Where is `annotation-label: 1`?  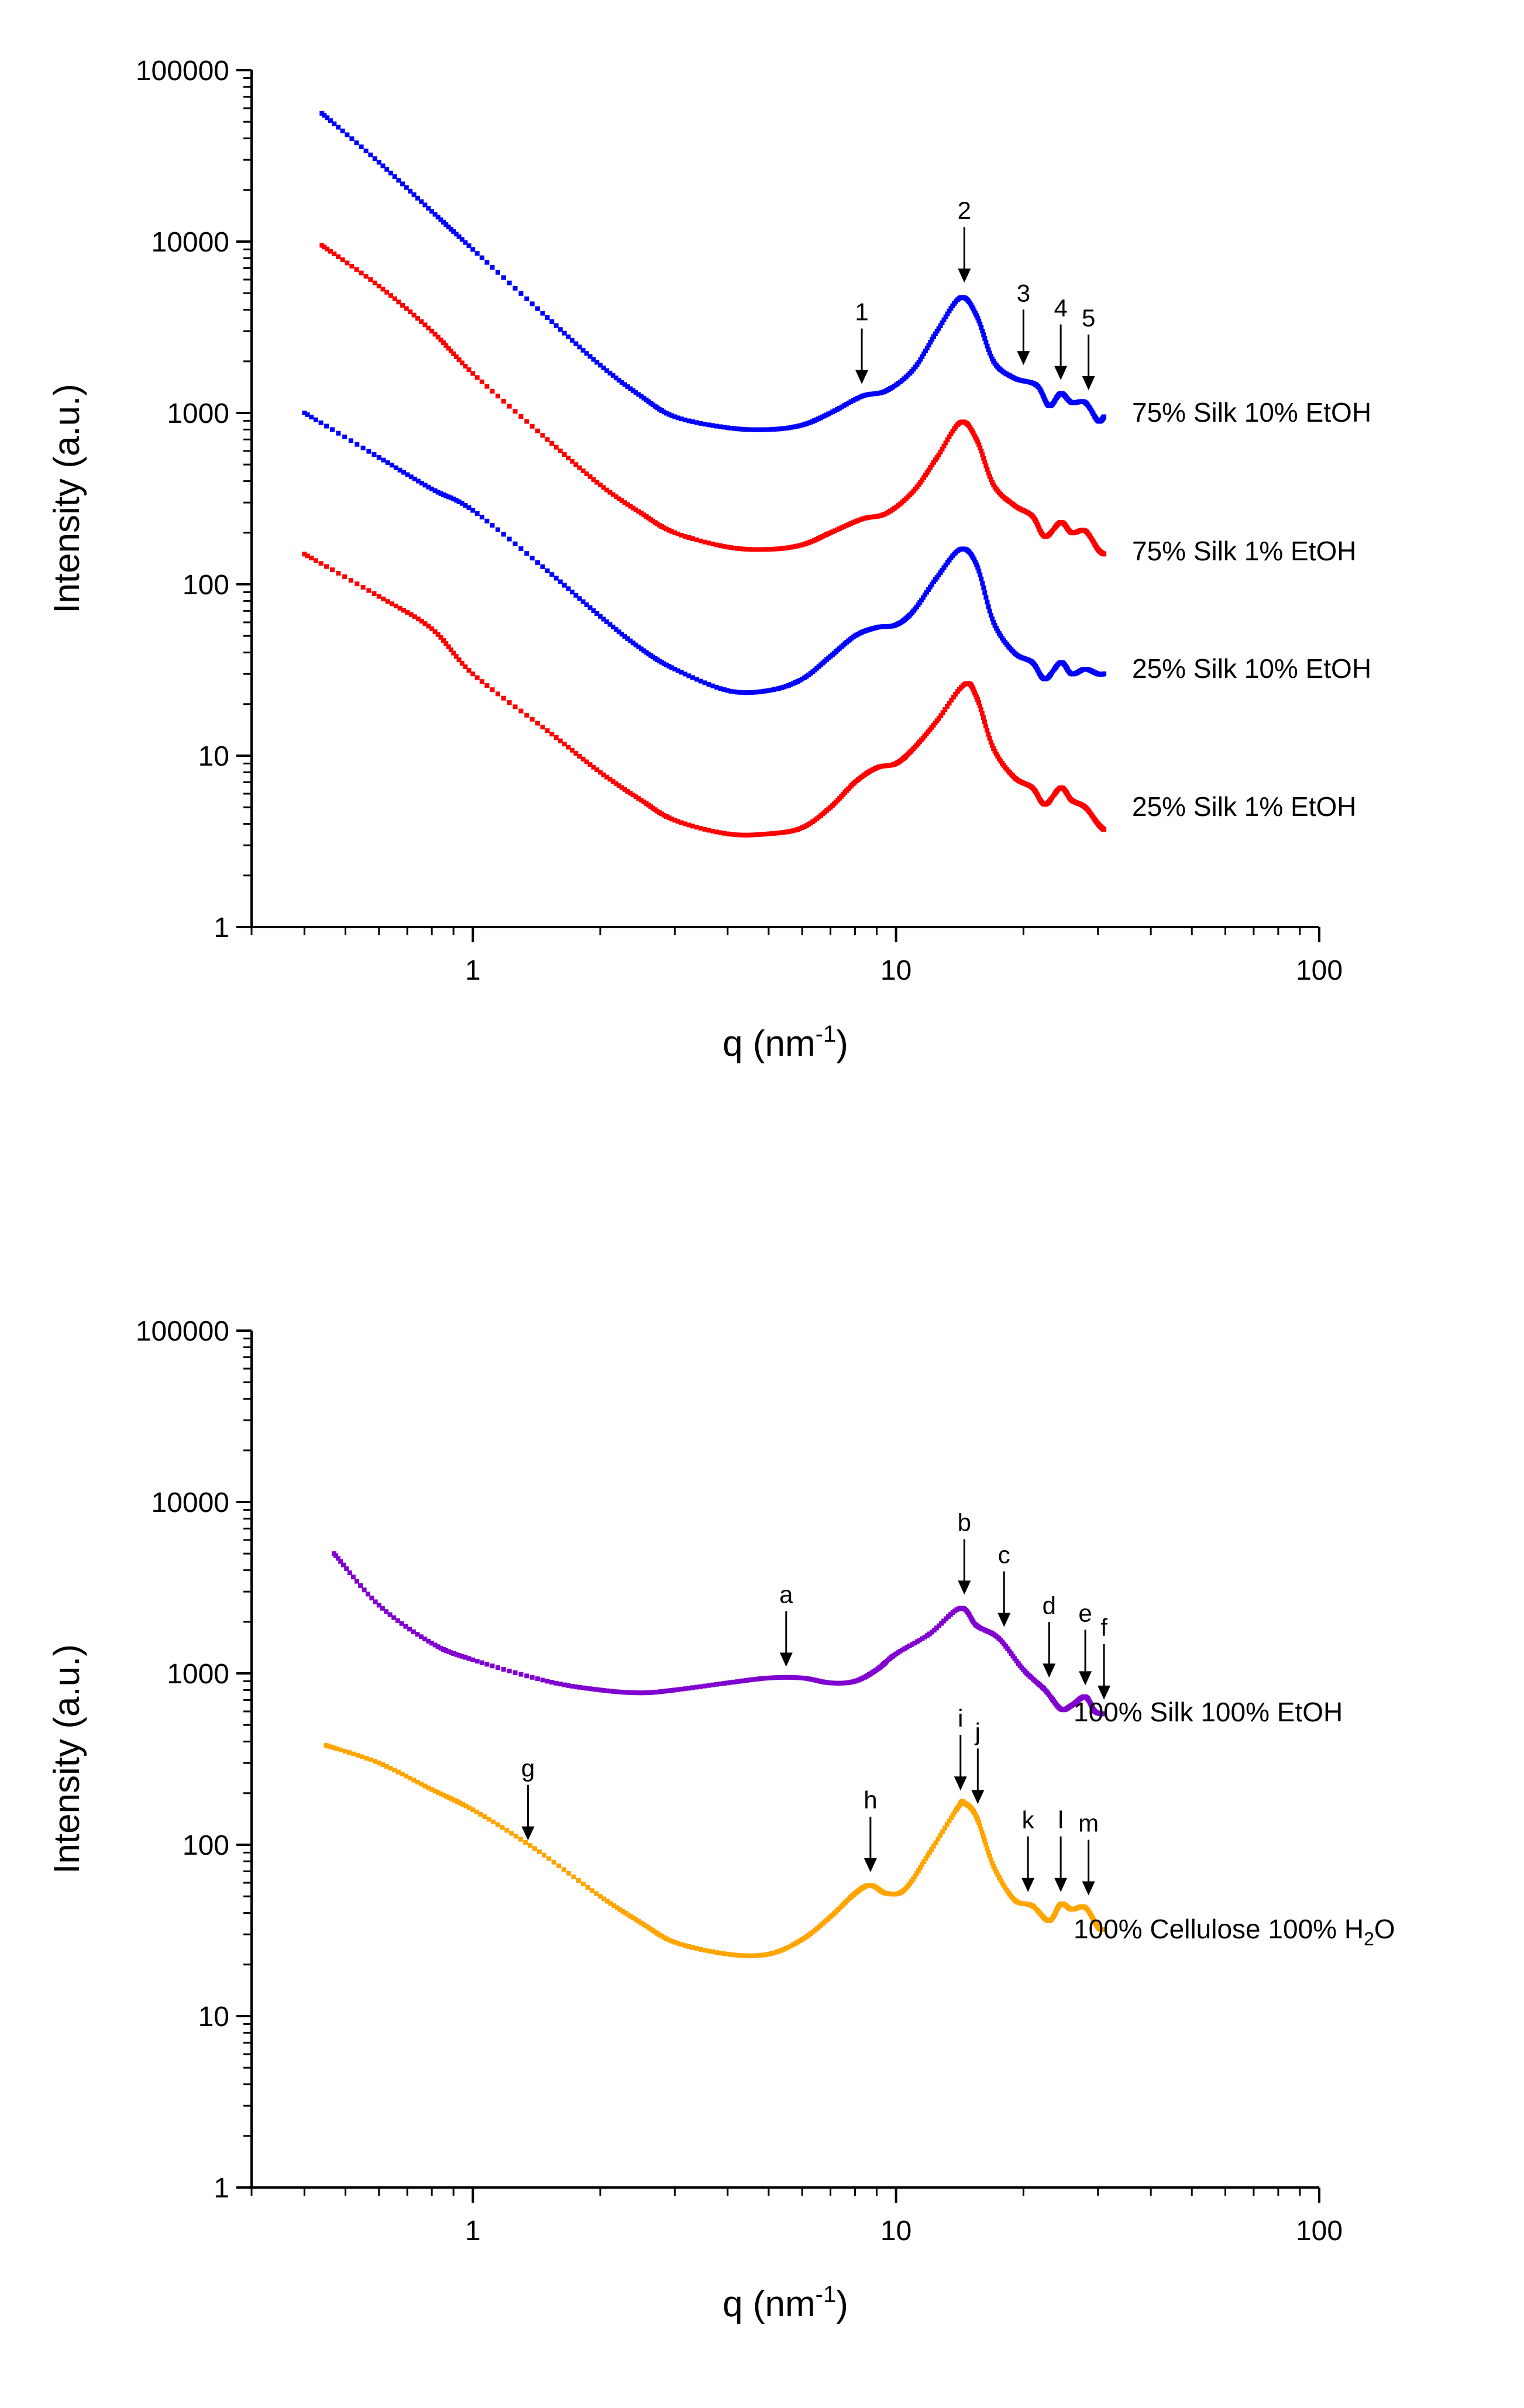 annotation-label: 1 is located at coordinates (861, 312).